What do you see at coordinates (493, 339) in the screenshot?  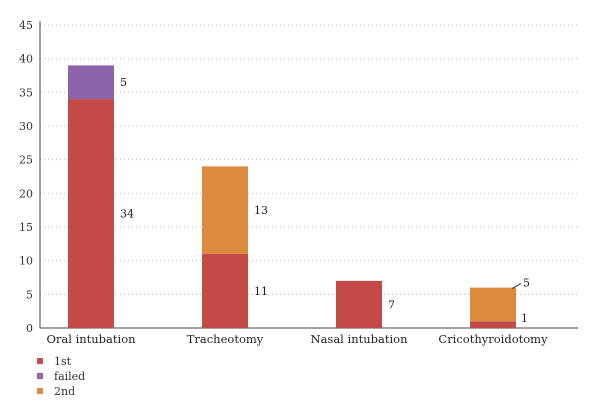 I see `category-label: Cricothyroidotomy` at bounding box center [493, 339].